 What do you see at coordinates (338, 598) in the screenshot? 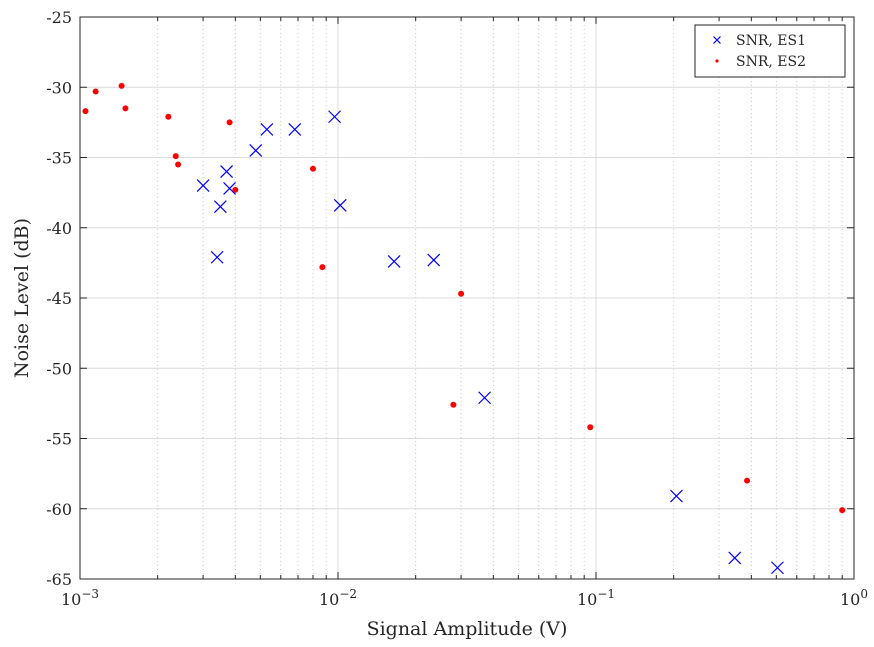
I see `x-tick-label: 10⁻²` at bounding box center [338, 598].